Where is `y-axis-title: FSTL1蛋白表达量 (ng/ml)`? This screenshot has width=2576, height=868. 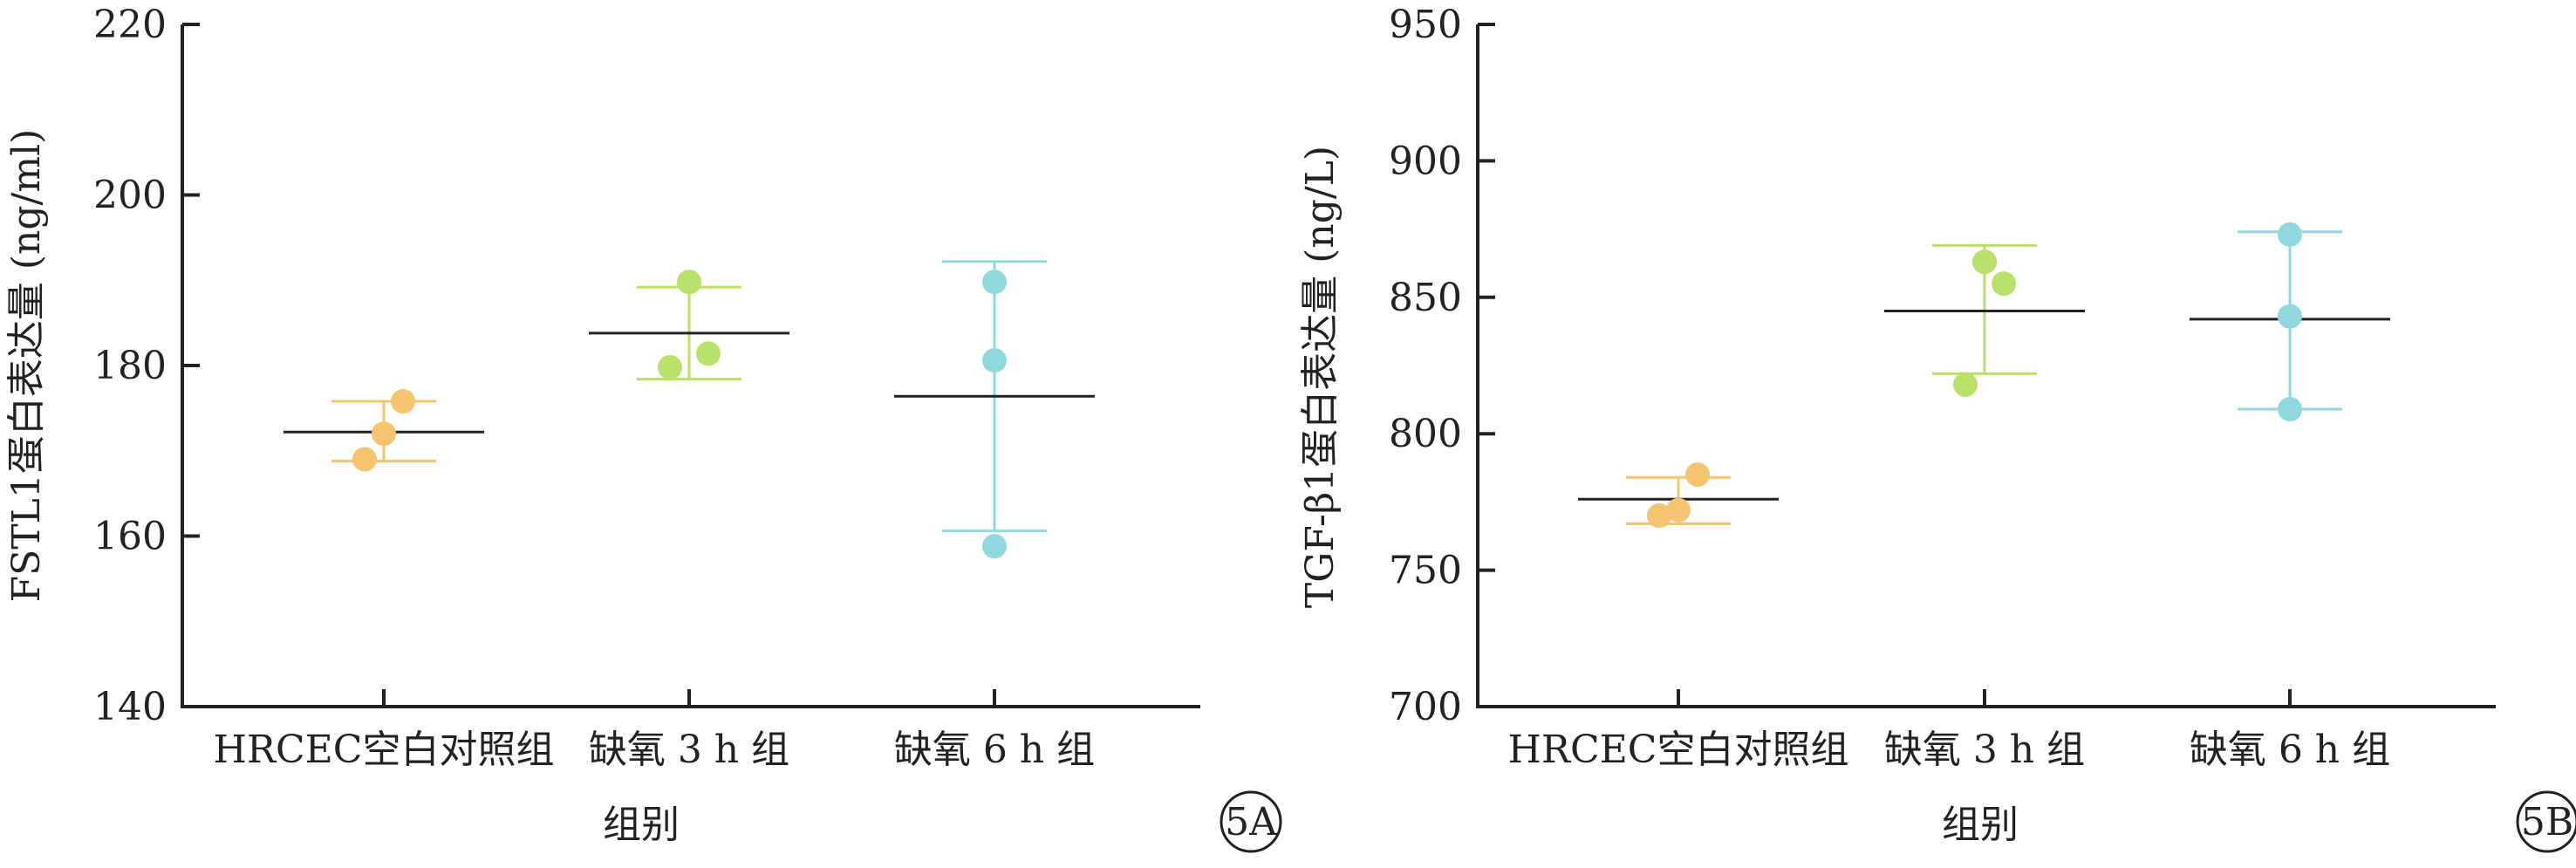 y-axis-title: FSTL1蛋白表达量 (ng/ml) is located at coordinates (26, 366).